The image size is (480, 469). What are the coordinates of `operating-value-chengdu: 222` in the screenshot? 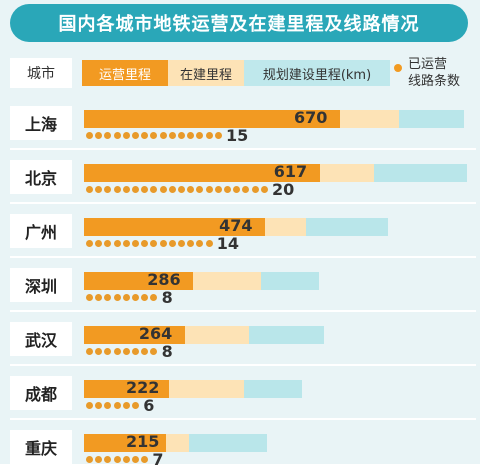 It's located at (143, 387).